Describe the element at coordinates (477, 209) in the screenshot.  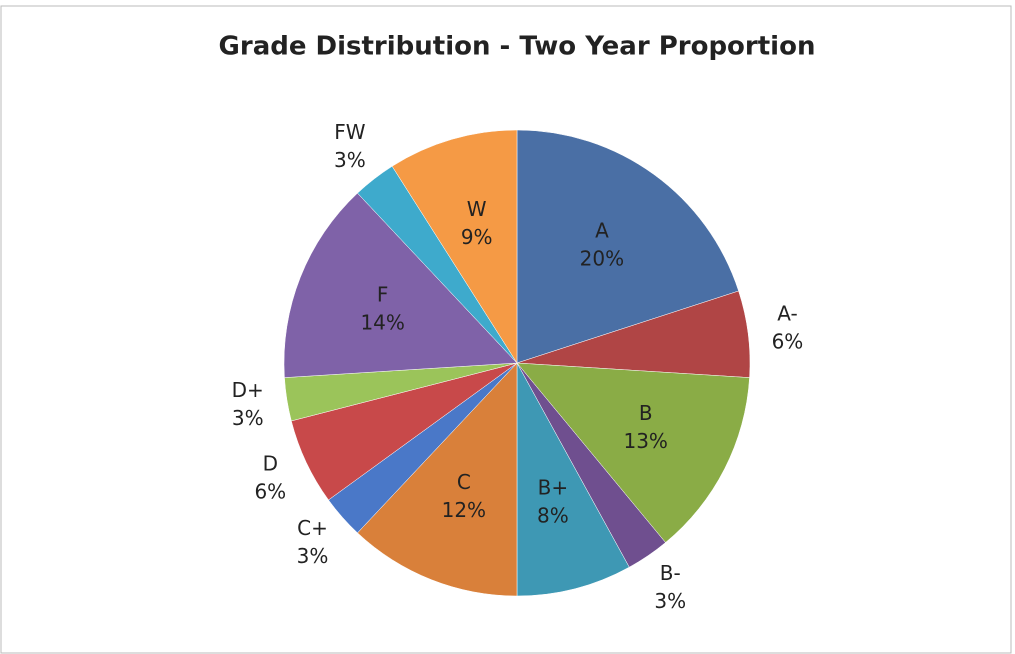
I see `slice-category-label: W` at that location.